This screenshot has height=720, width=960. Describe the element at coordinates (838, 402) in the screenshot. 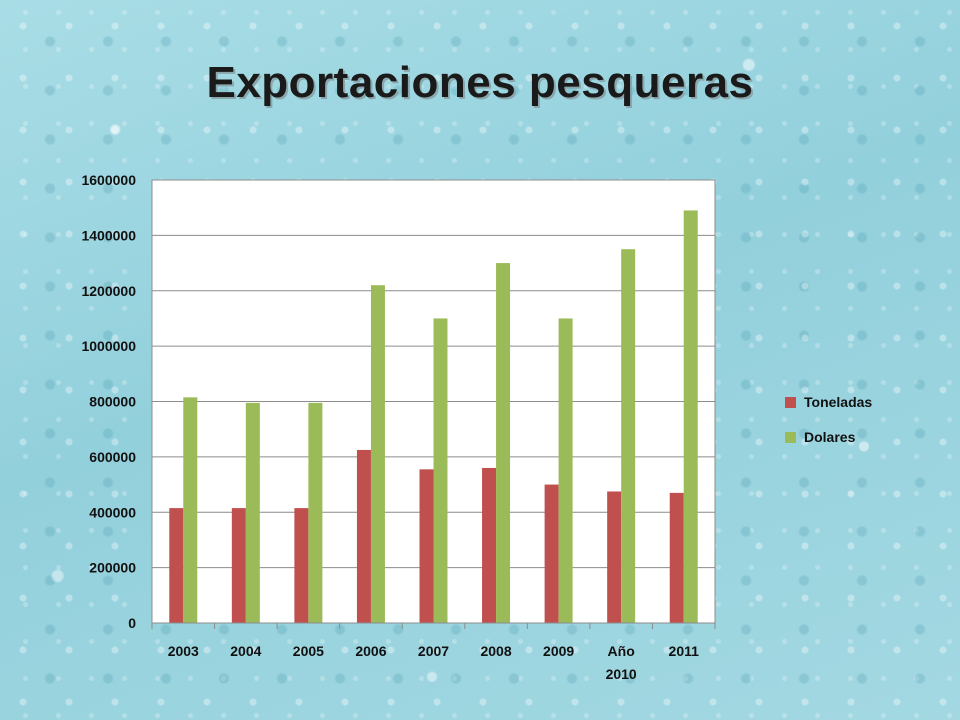

I see `legend-label-toneladas: Toneladas` at that location.